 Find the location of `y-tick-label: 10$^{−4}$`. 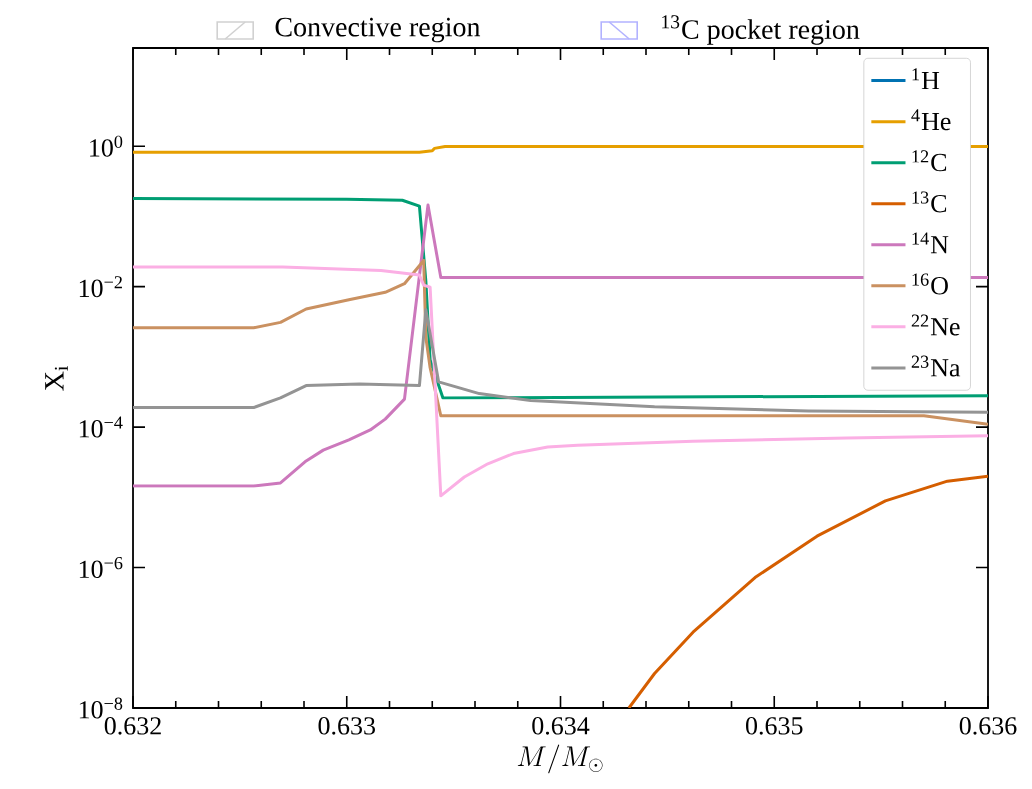

y-tick-label: 10$^{−4}$ is located at coordinates (101, 427).